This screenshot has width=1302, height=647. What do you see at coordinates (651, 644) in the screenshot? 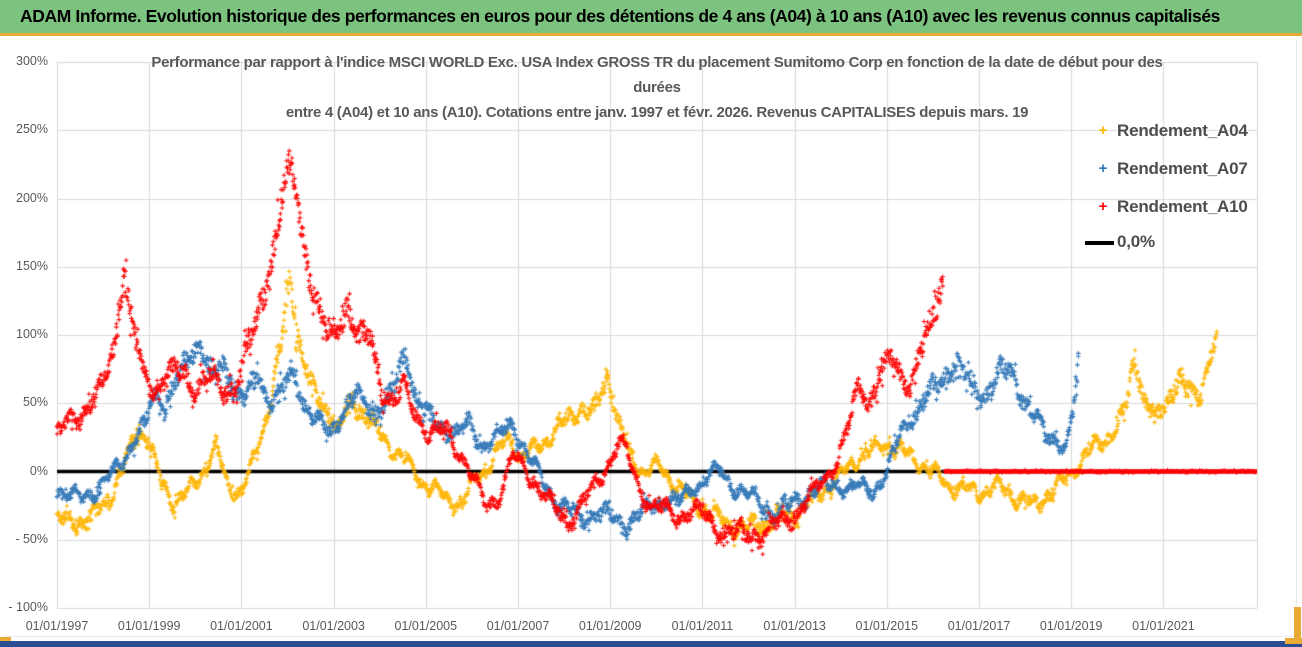
I see `bottom-bar` at bounding box center [651, 644].